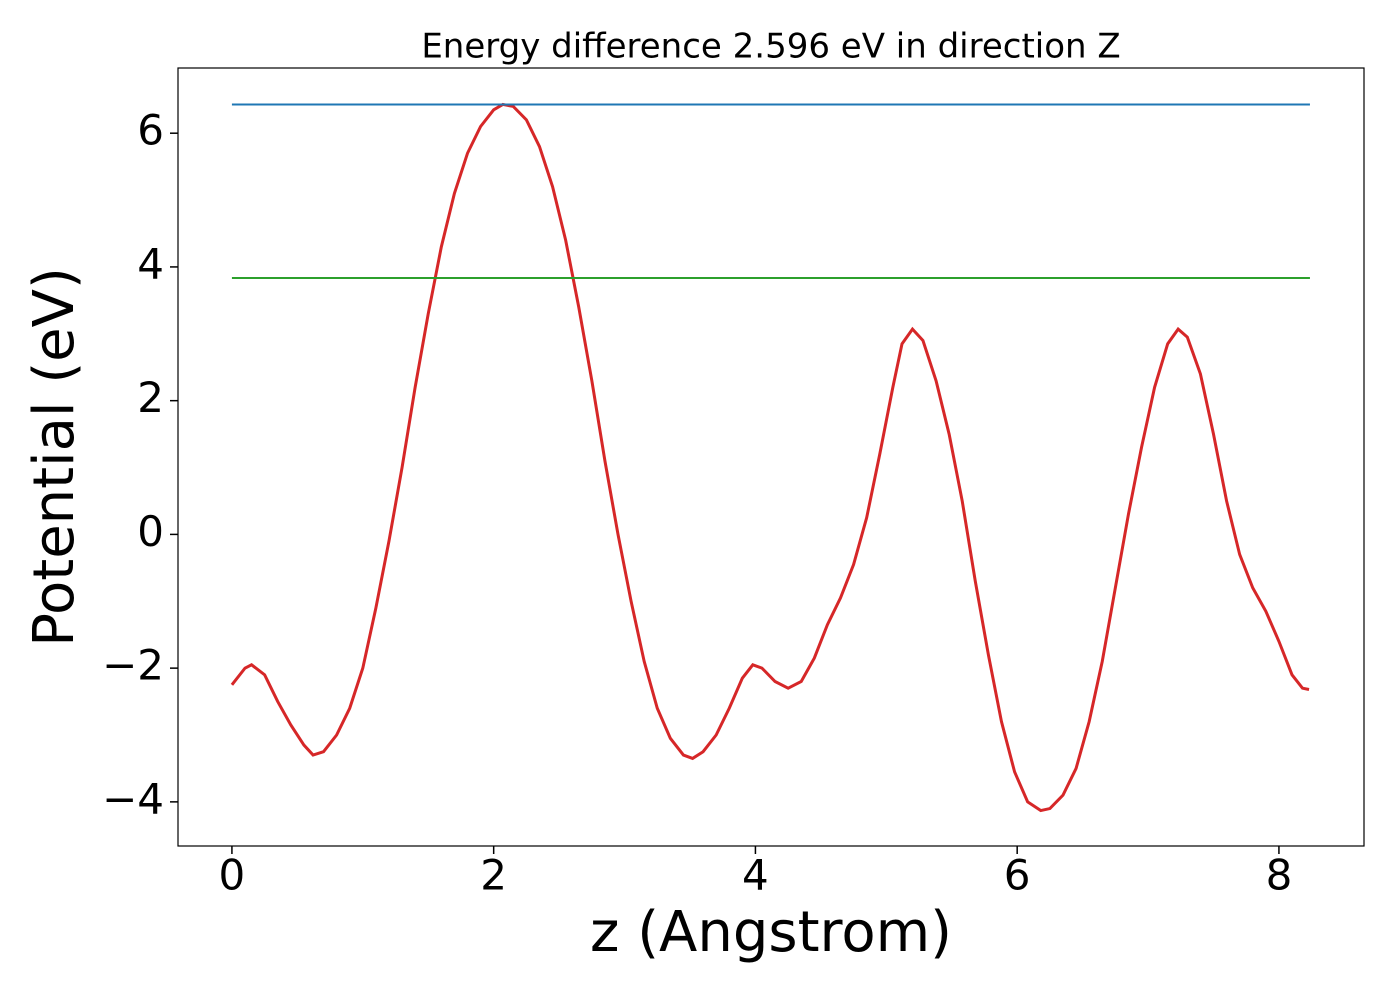 The image size is (1400, 1000). Describe the element at coordinates (133, 798) in the screenshot. I see `y-tick-label: −4` at that location.